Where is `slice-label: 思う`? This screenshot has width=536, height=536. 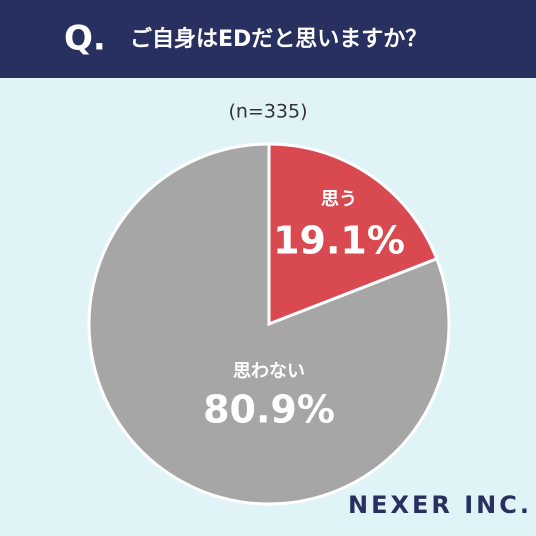
slice-label: 思う is located at coordinates (339, 199).